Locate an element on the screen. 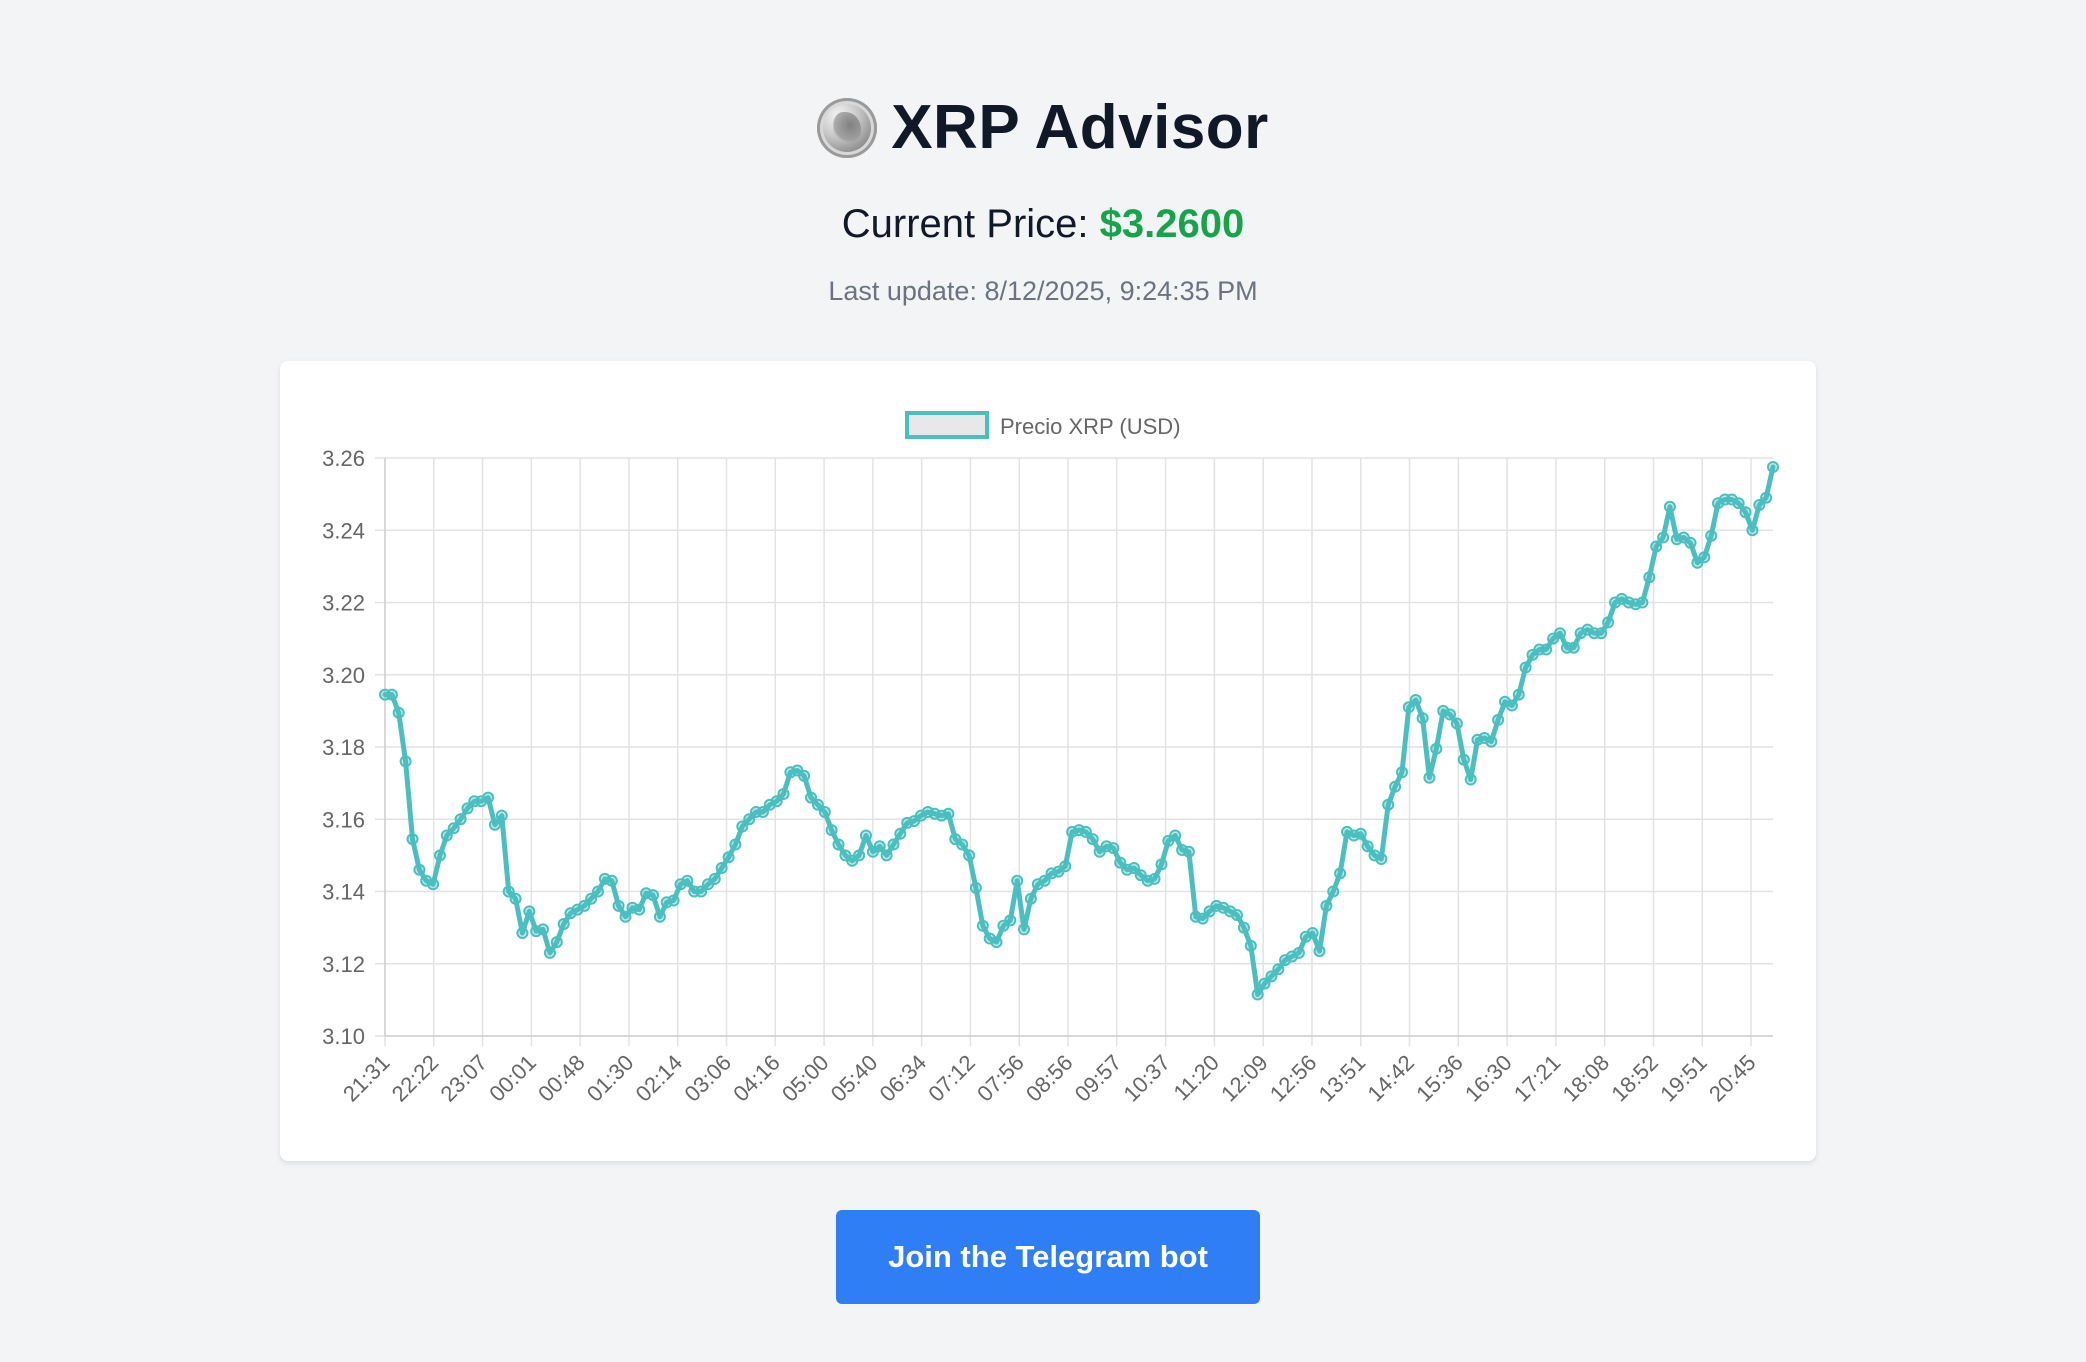 The height and width of the screenshot is (1362, 2086). y-tick-label: 3.16 is located at coordinates (343, 819).